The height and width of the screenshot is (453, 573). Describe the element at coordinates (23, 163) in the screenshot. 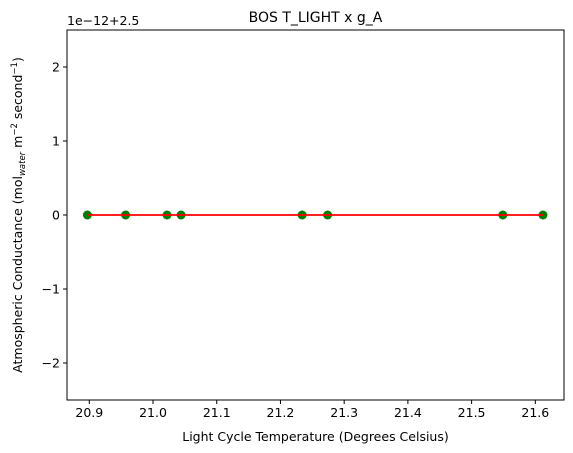

I see `y-label-sub: water` at that location.